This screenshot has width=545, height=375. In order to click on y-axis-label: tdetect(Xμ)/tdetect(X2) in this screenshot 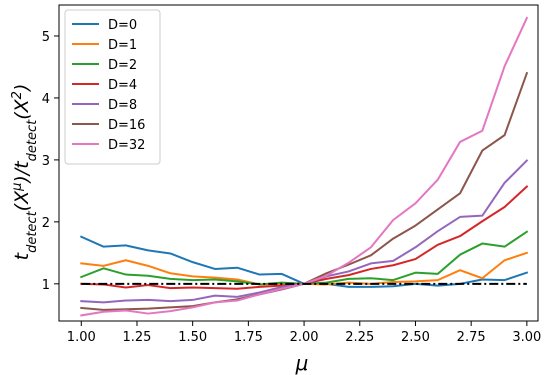, I will do `click(25, 172)`.